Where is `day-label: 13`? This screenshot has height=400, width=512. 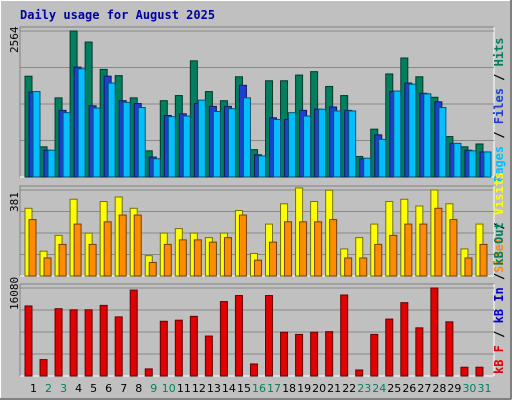 day-label: 13 is located at coordinates (214, 388).